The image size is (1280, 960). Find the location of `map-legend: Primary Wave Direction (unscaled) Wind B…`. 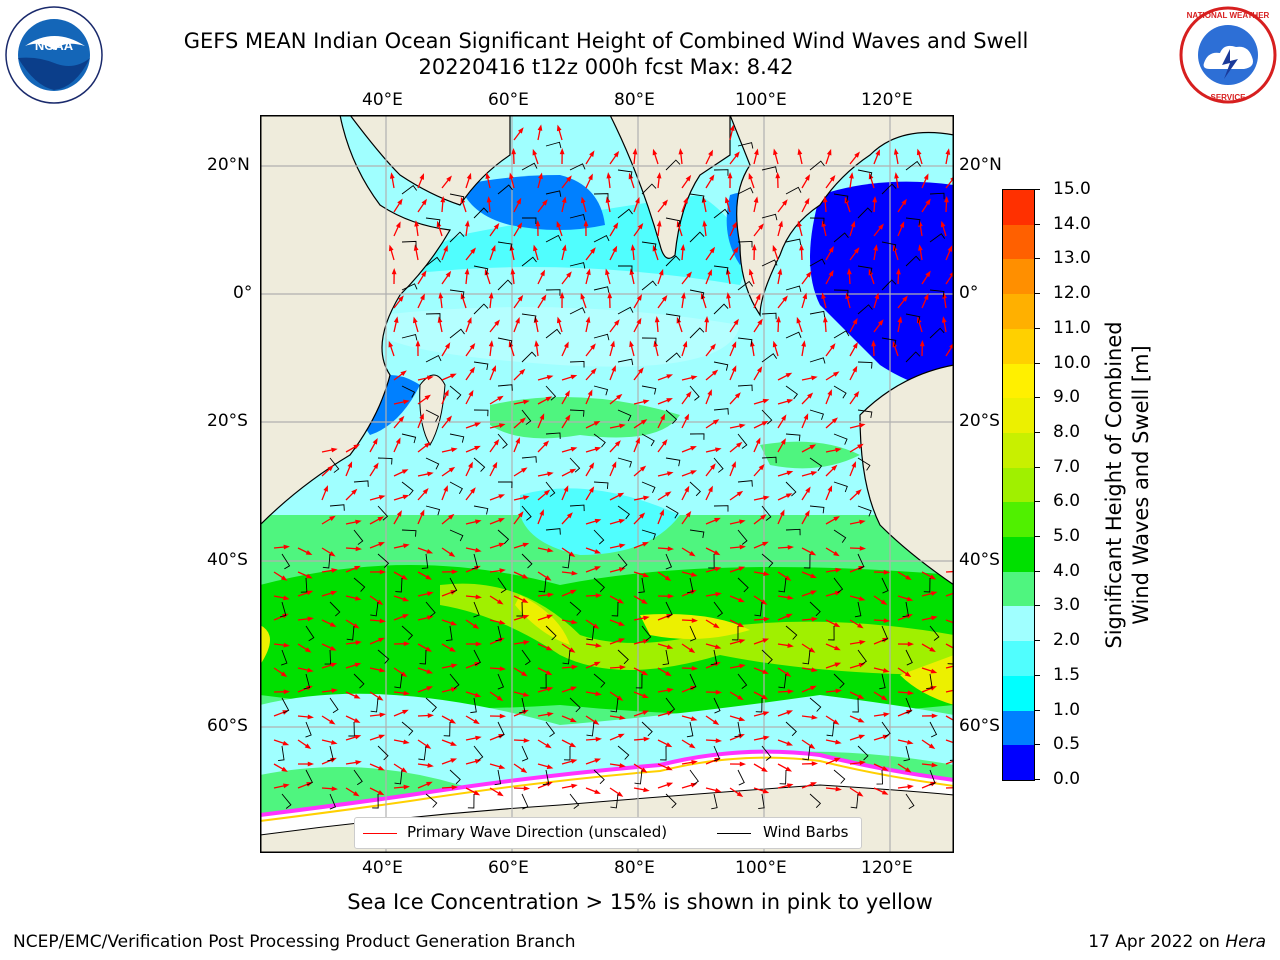

map-legend: Primary Wave Direction (unscaled) Wind B… is located at coordinates (608, 833).